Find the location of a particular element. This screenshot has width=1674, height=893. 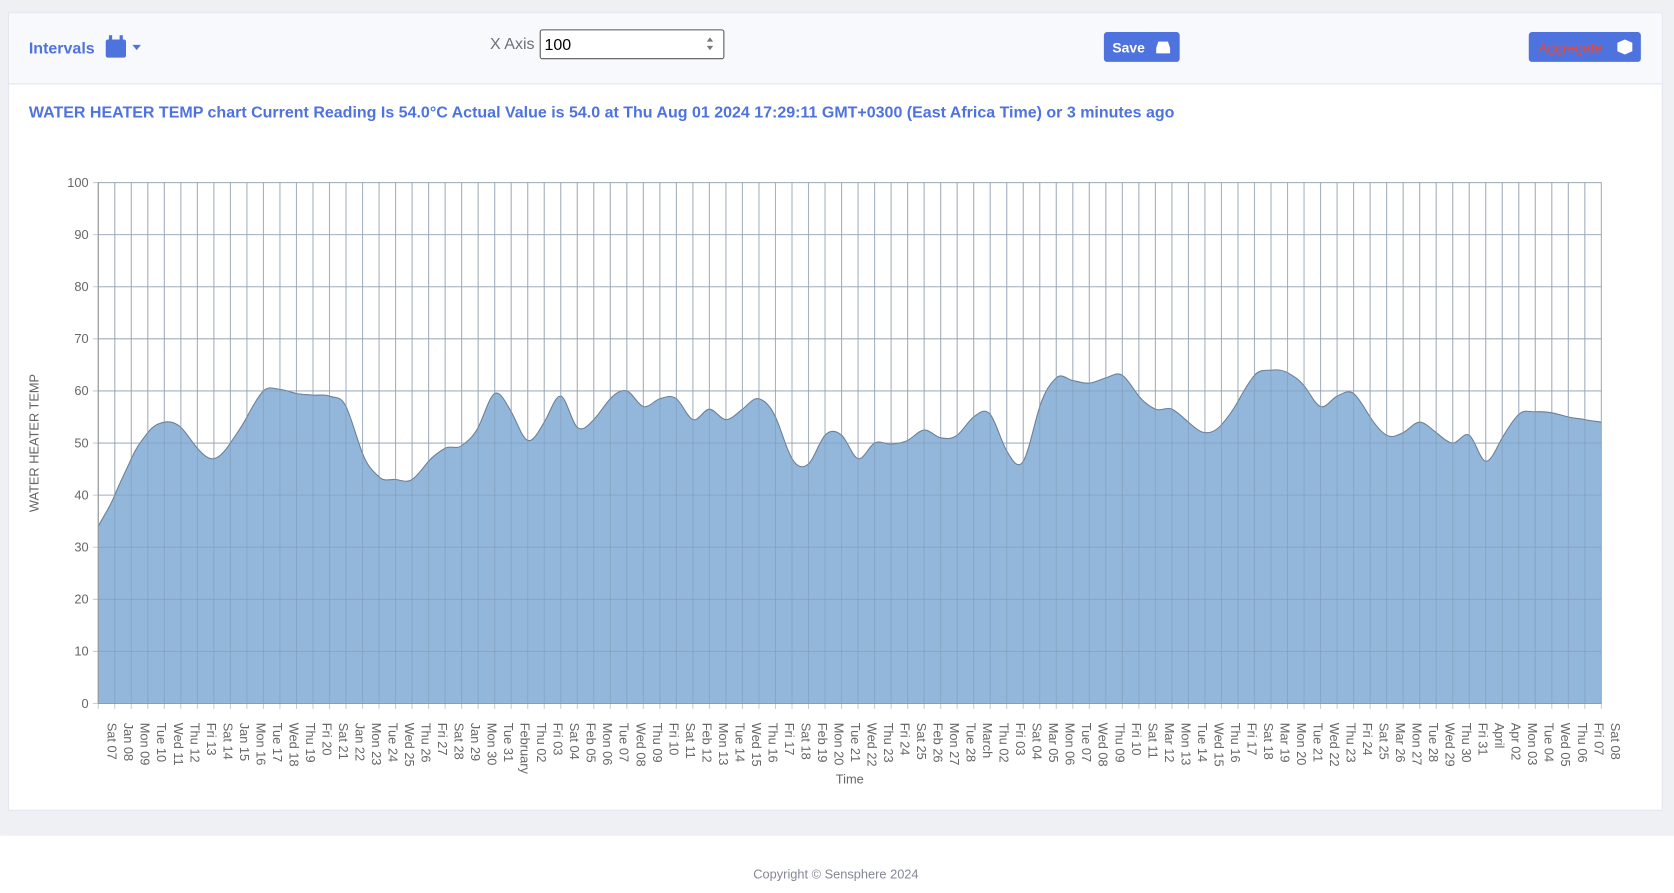

x-tick-label: Mar 12 is located at coordinates (1169, 743).